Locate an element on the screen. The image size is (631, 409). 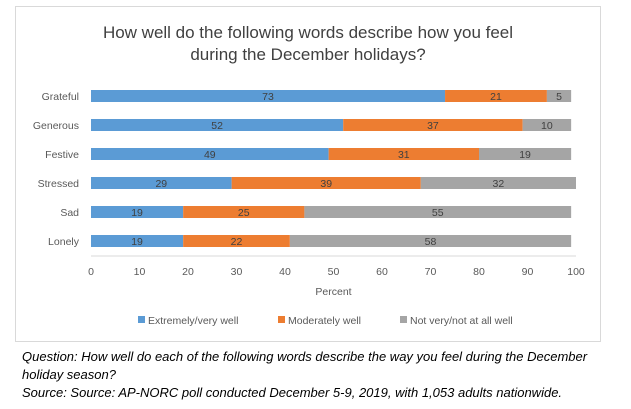
data-label: 58 is located at coordinates (431, 242).